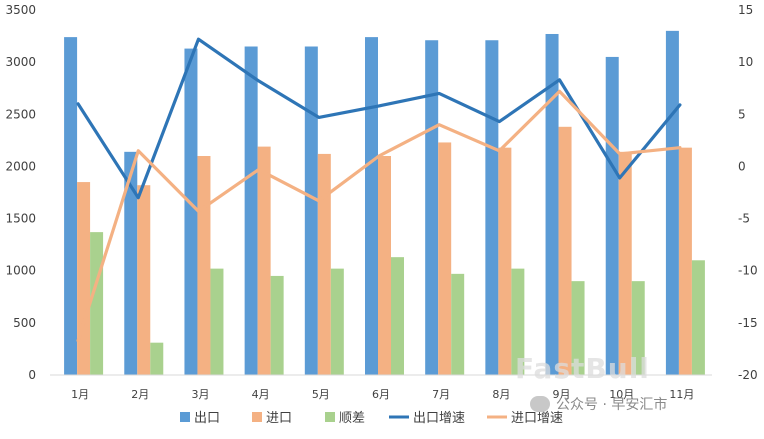 The image size is (764, 439). I want to click on wechat-icon, so click(540, 404).